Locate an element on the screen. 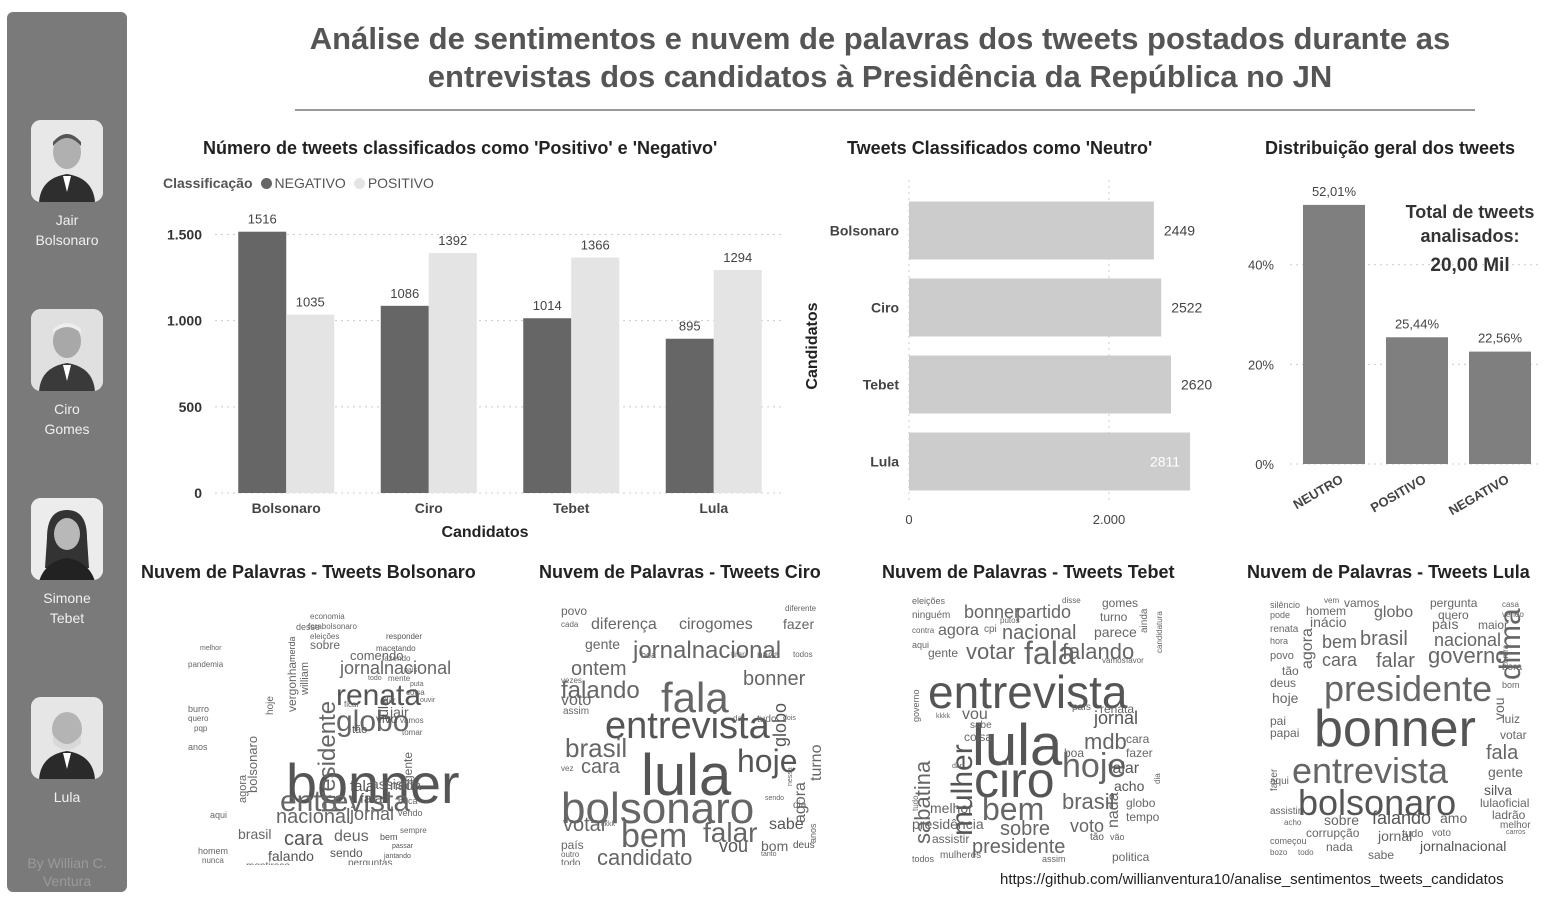  cloud-word: brasil is located at coordinates (596, 748).